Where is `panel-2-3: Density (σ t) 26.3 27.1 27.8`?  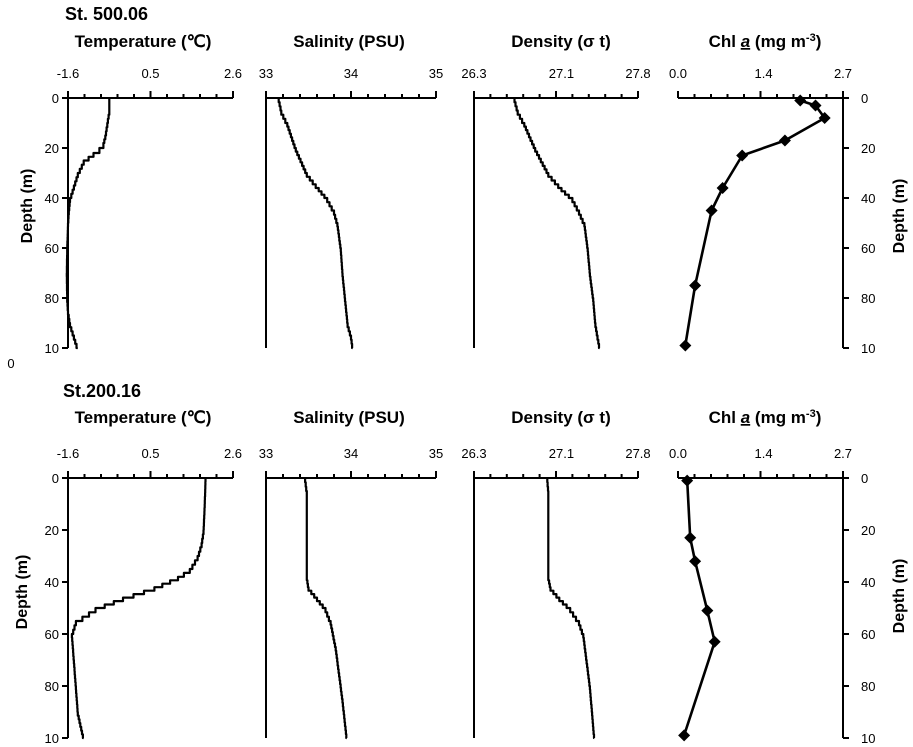
panel-2-3: Density (σ t) 26.3 27.1 27.8 is located at coordinates (556, 574).